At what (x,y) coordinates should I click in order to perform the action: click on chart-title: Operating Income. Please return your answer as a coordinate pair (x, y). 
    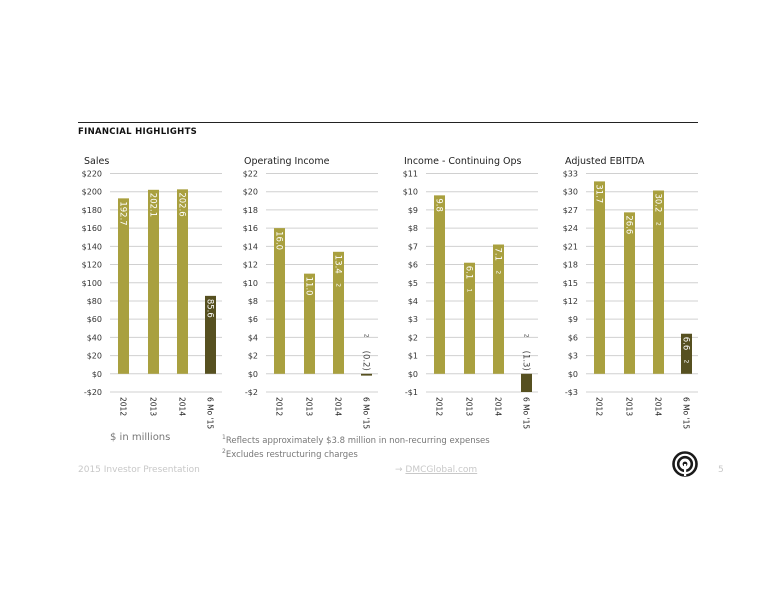
    Looking at the image, I should click on (287, 161).